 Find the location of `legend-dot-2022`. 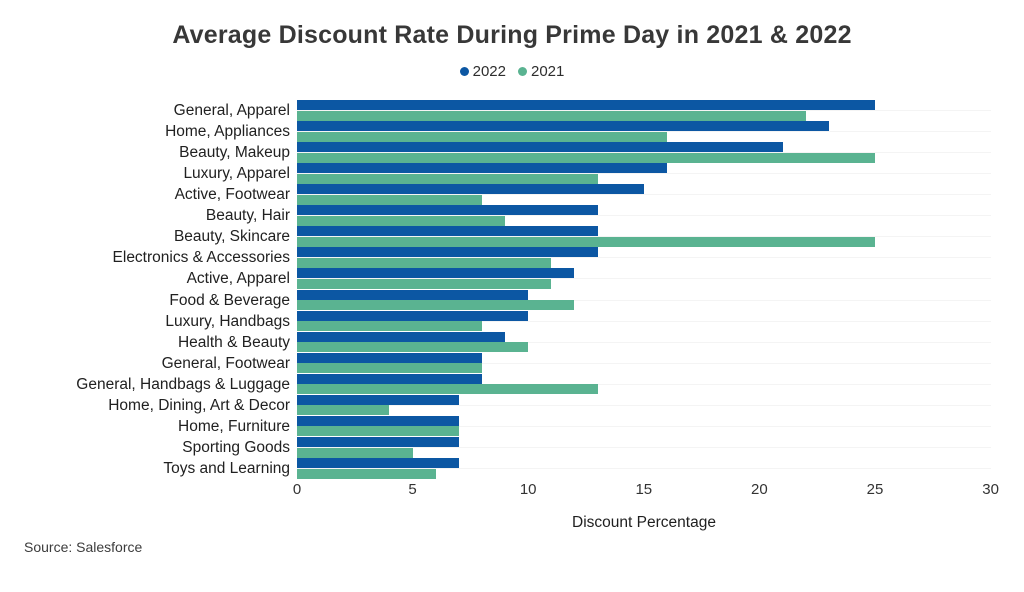

legend-dot-2022 is located at coordinates (464, 71).